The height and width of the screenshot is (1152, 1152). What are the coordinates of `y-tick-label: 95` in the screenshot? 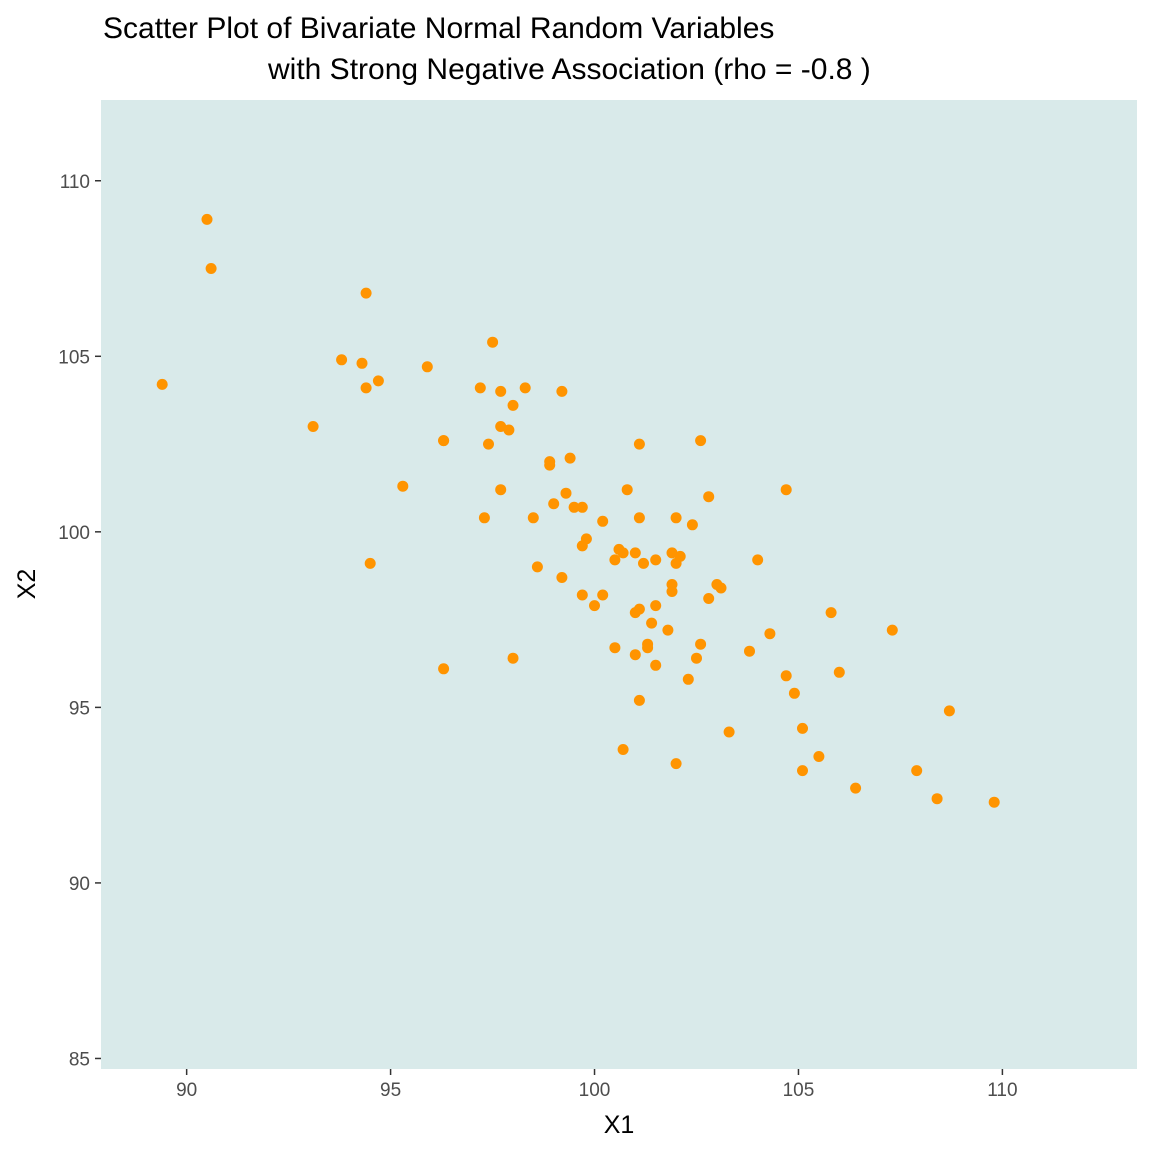 It's located at (79, 708).